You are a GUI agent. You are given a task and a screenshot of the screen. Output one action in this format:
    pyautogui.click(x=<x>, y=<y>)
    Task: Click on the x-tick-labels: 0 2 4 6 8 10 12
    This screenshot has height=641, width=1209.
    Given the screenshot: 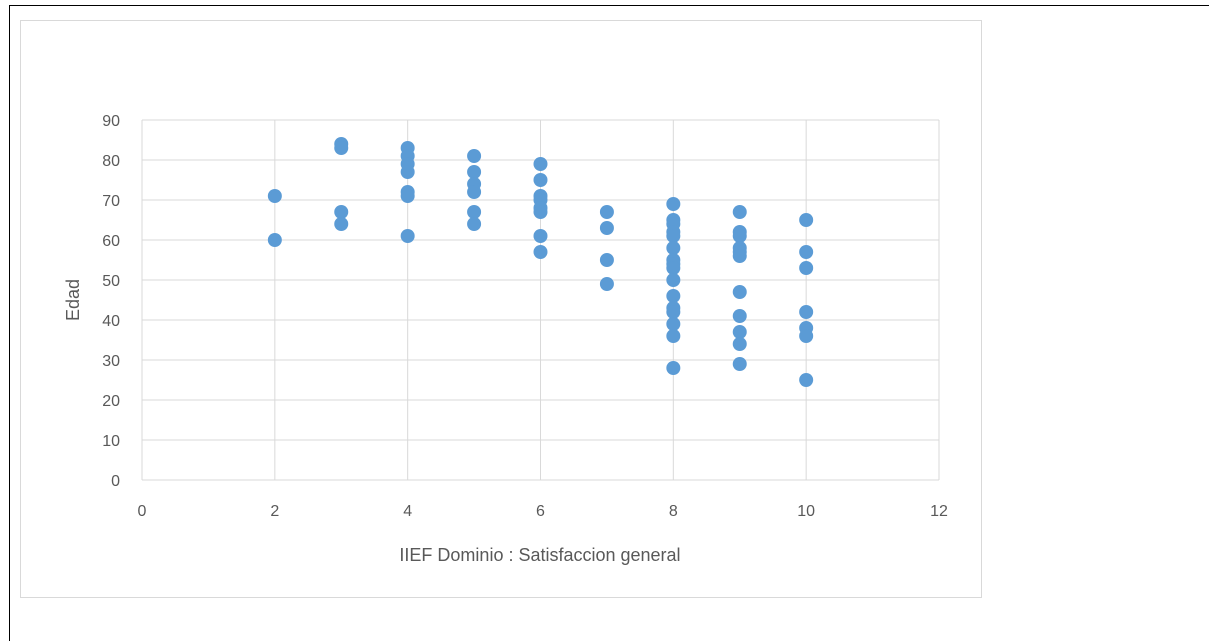 What is the action you would take?
    pyautogui.click(x=543, y=511)
    